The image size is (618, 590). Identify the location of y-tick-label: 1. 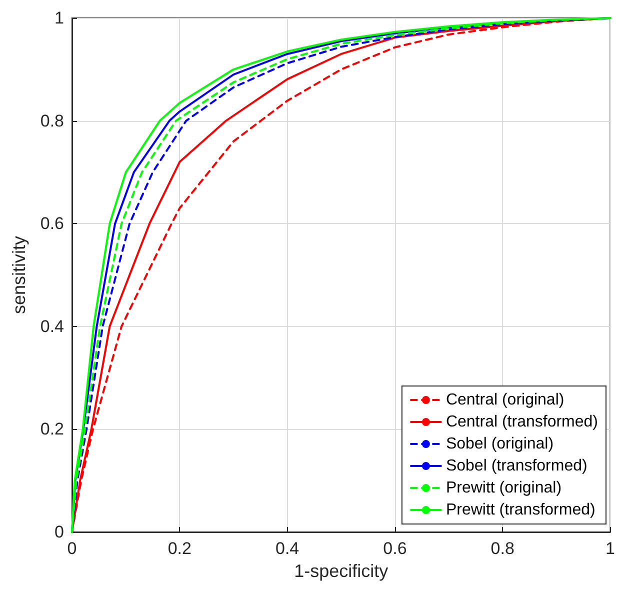
(59, 18).